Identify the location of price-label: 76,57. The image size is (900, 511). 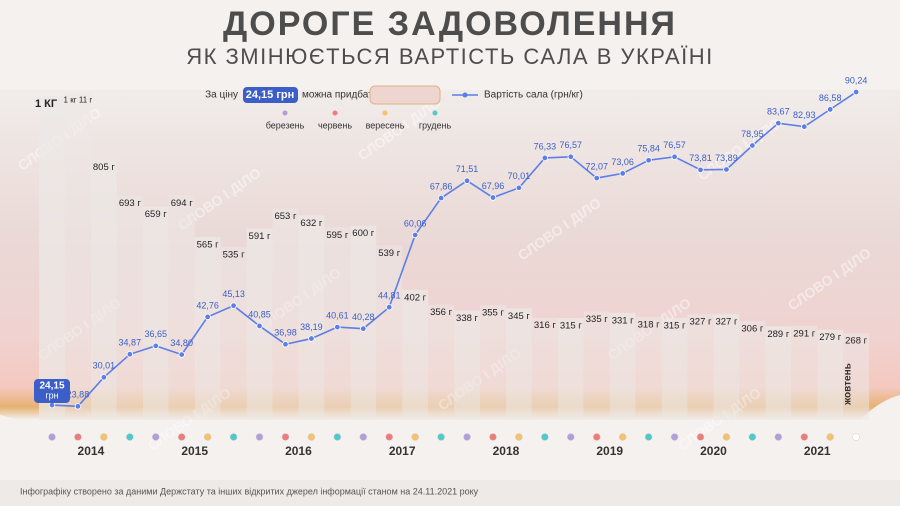
(571, 145).